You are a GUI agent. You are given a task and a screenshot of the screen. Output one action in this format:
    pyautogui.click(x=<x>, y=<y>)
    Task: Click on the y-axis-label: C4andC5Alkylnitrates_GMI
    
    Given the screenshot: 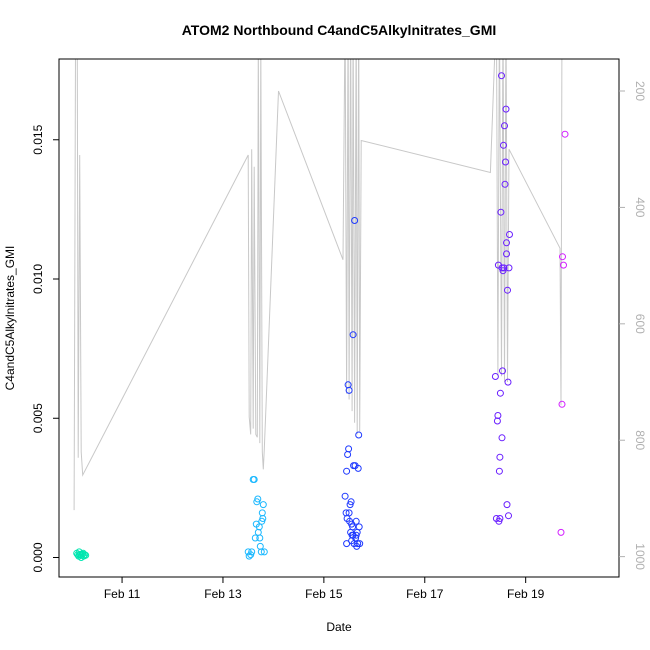 What is the action you would take?
    pyautogui.click(x=10, y=318)
    